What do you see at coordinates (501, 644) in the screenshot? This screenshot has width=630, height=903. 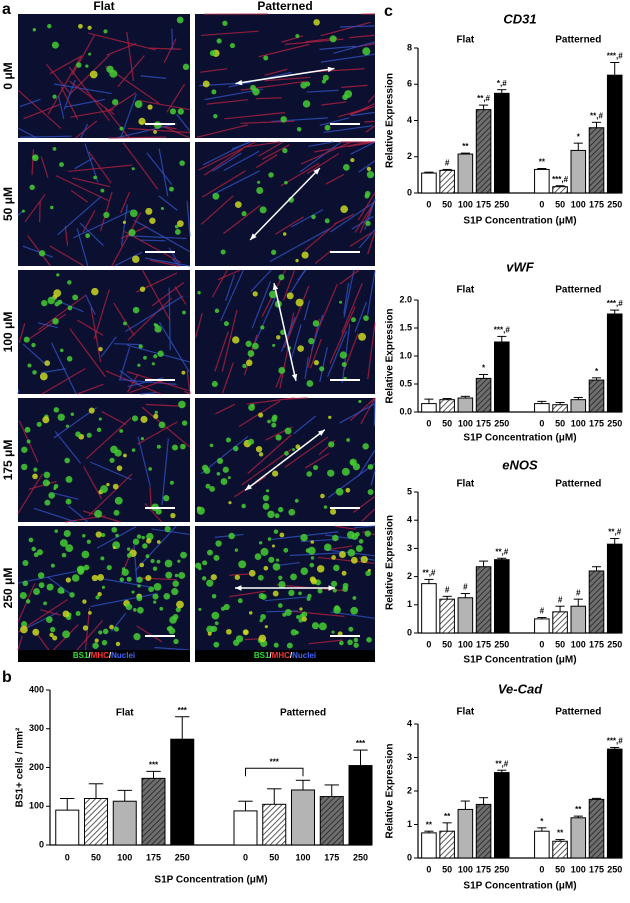 I see `x-tick-label: 250` at bounding box center [501, 644].